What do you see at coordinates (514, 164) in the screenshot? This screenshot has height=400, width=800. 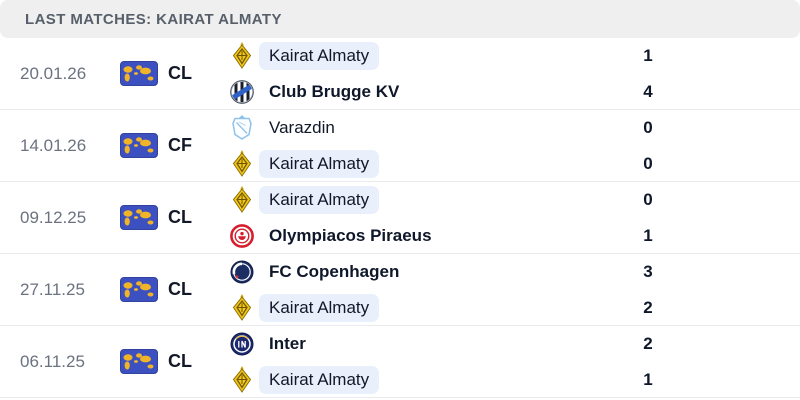 I see `away-team-line: Kairat Almaty 0` at bounding box center [514, 164].